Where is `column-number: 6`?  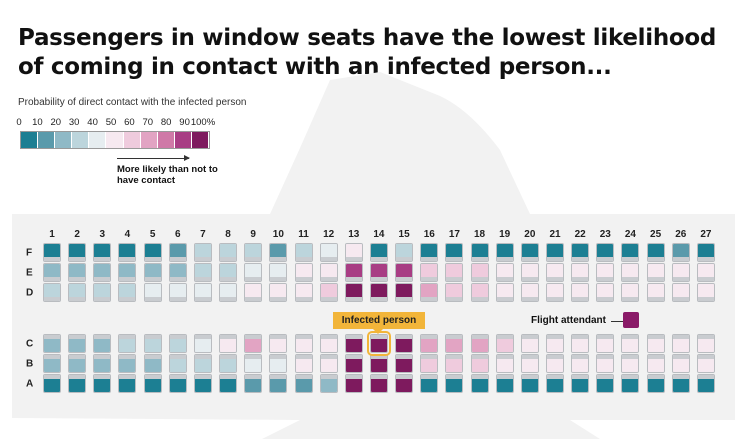
column-number: 6 is located at coordinates (177, 234).